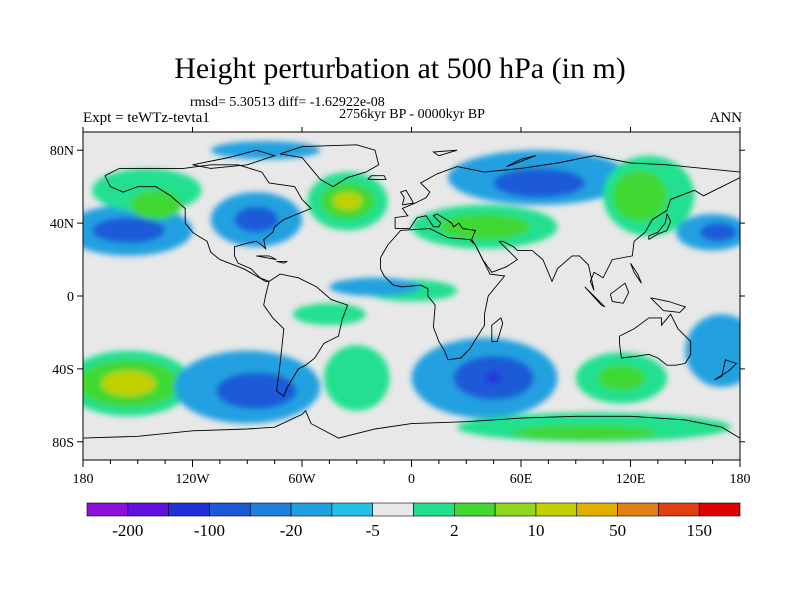 The image size is (800, 600). I want to click on contour-s-pacific-high-center, so click(128, 383).